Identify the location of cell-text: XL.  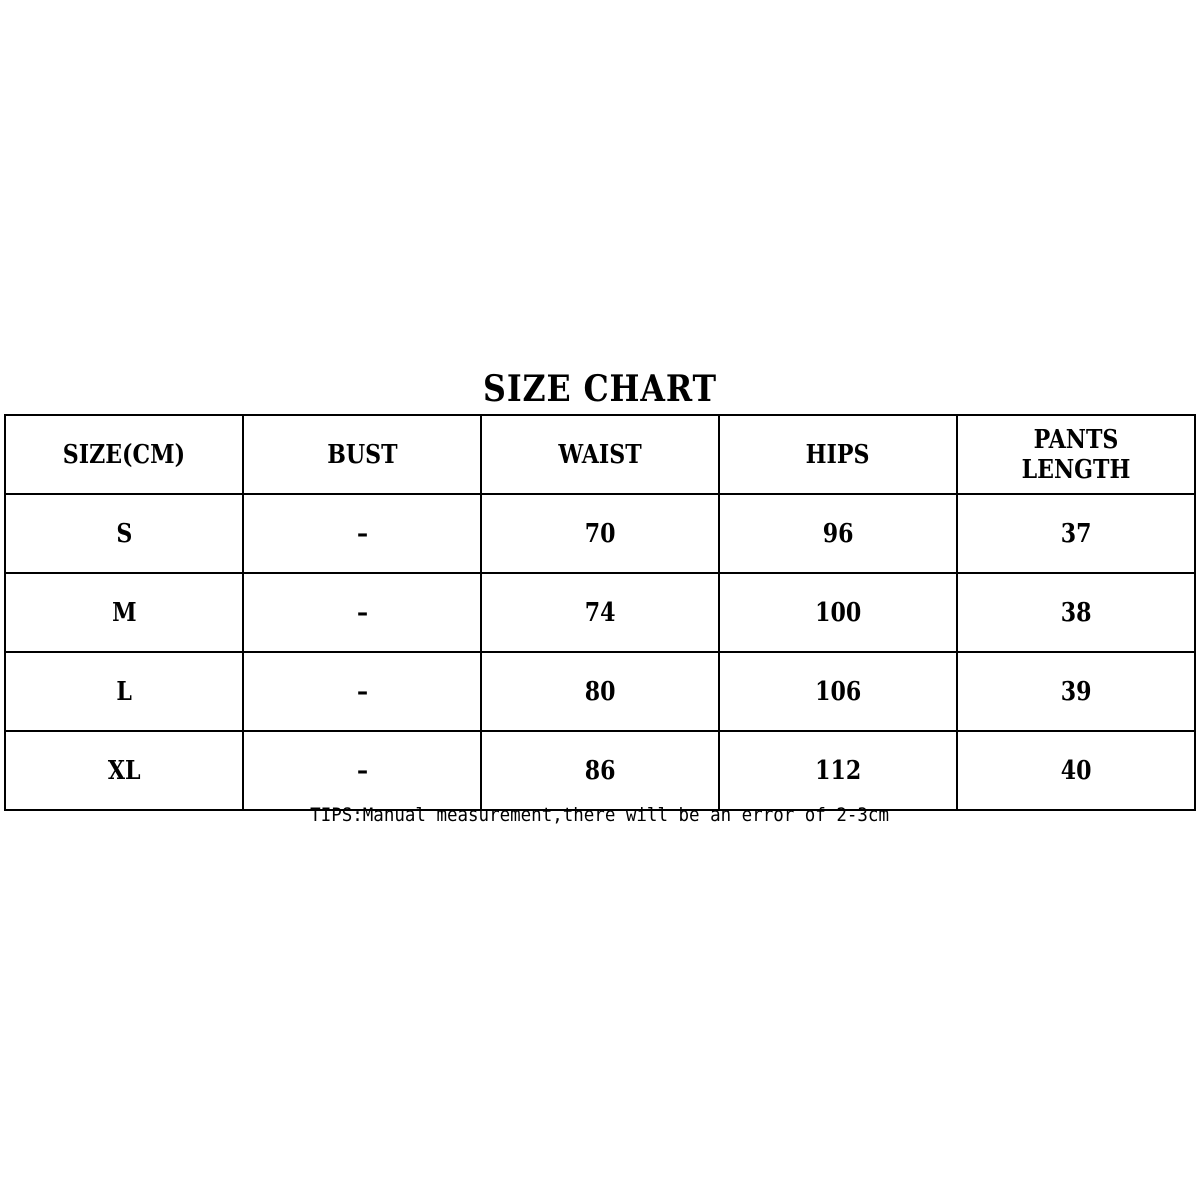
(124, 770).